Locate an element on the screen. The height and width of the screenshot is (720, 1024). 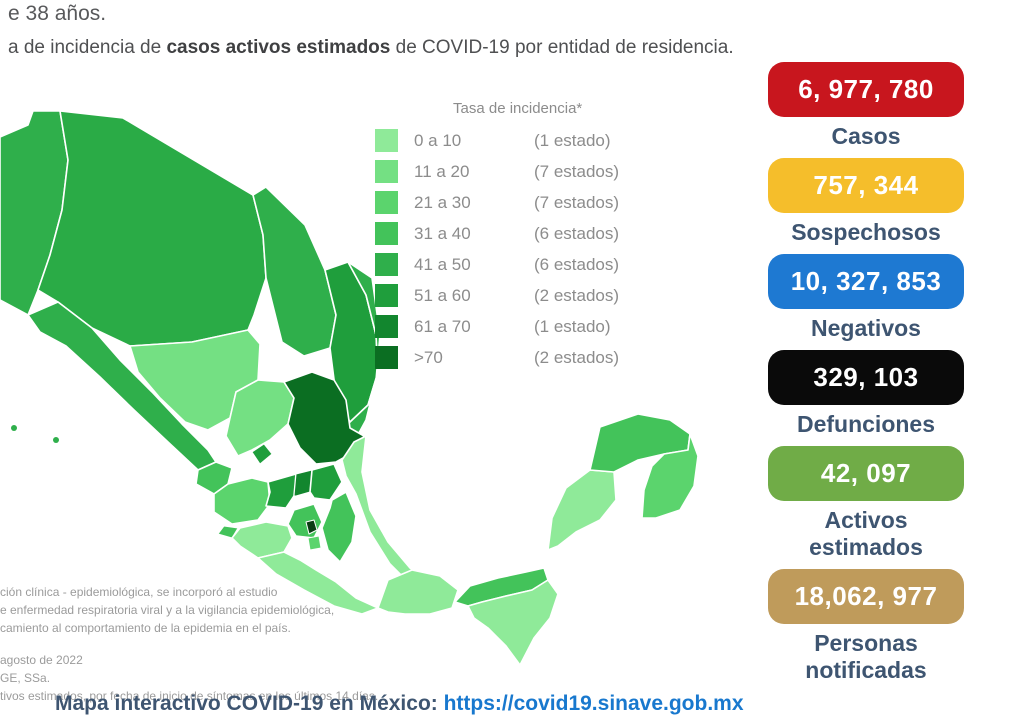
state-puebla is located at coordinates (339, 527).